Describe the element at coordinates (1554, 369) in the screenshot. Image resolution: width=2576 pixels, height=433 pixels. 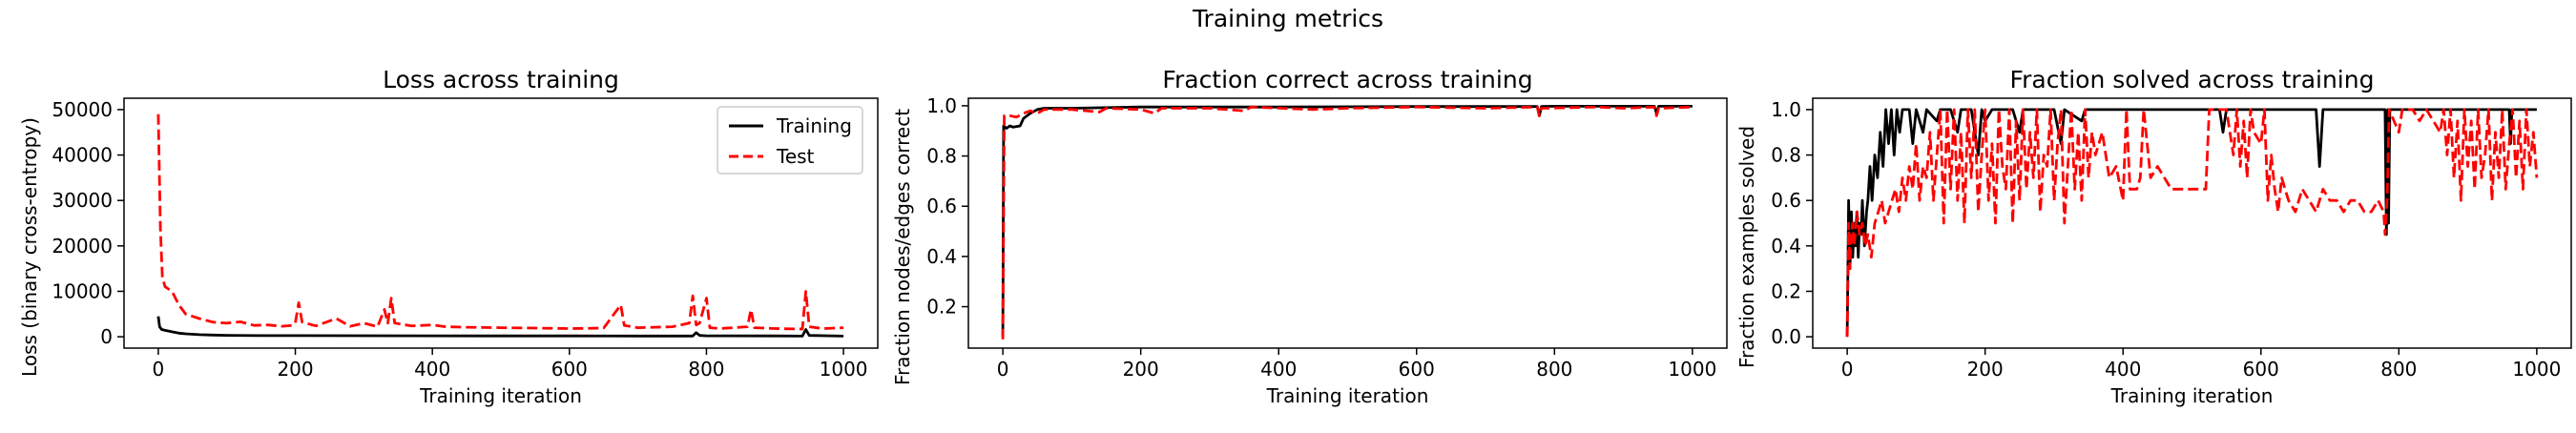
I see `fraction-correct-xtick-label: 800` at that location.